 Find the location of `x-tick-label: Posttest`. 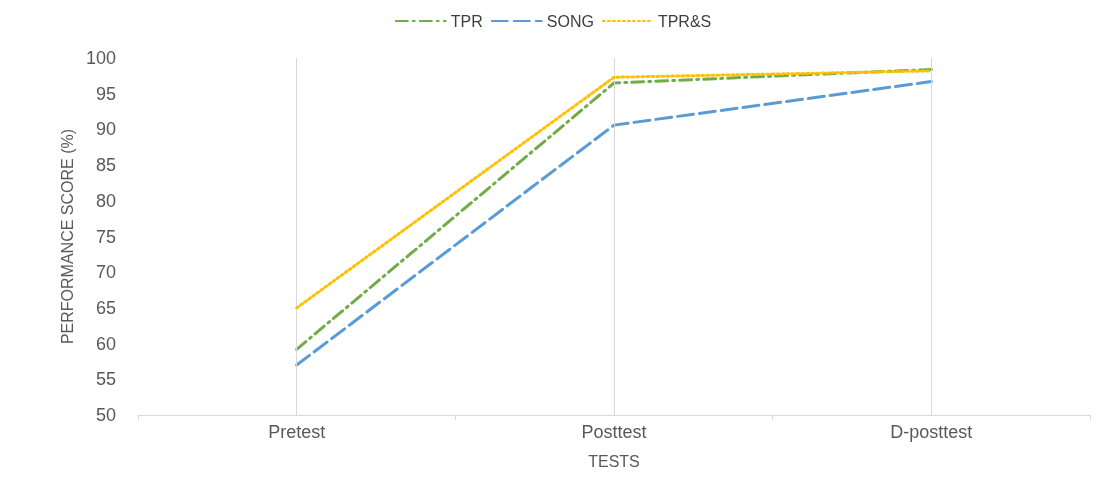

x-tick-label: Posttest is located at coordinates (614, 432).